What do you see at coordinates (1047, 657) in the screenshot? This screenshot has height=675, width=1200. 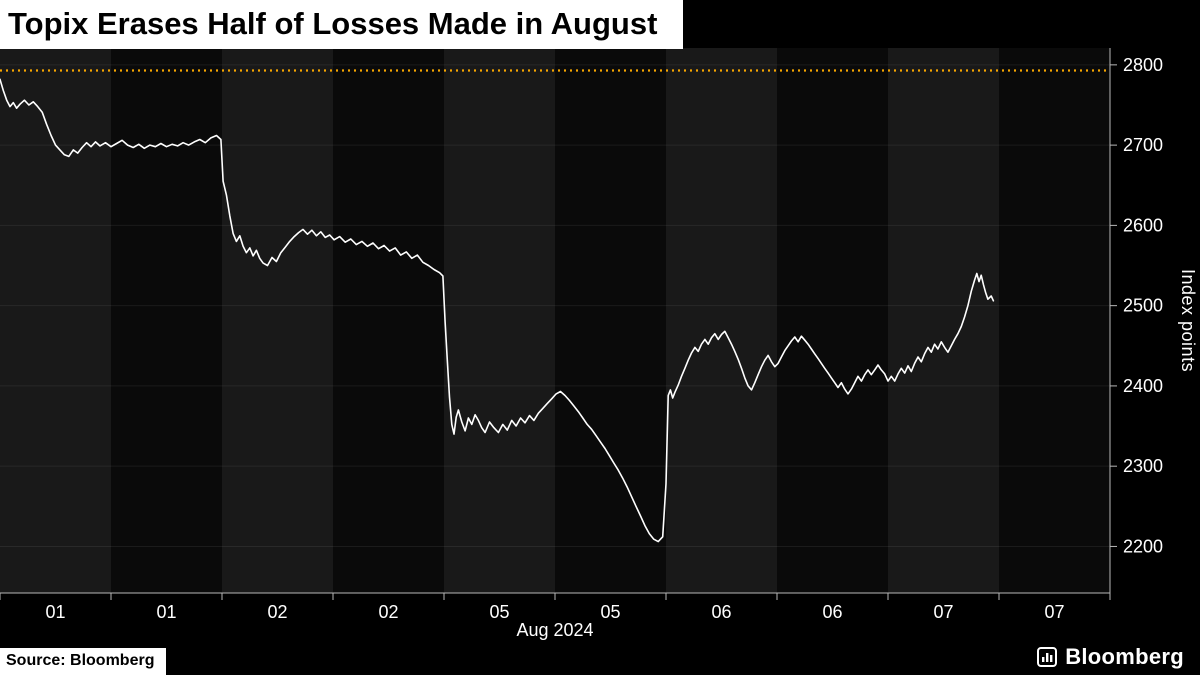 I see `bloomberg-logo-icon` at bounding box center [1047, 657].